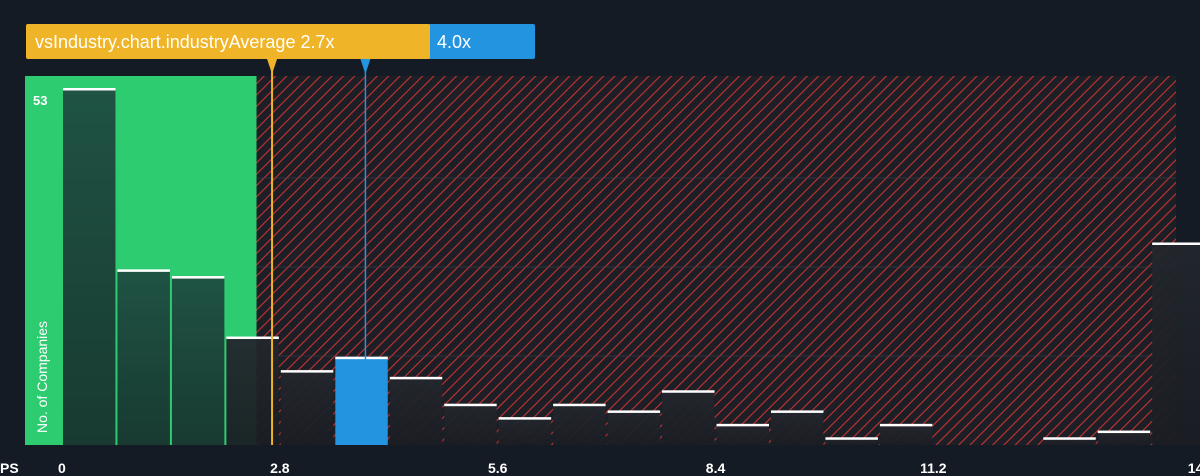 This screenshot has height=476, width=1200. I want to click on x-tick-0: 0, so click(62, 468).